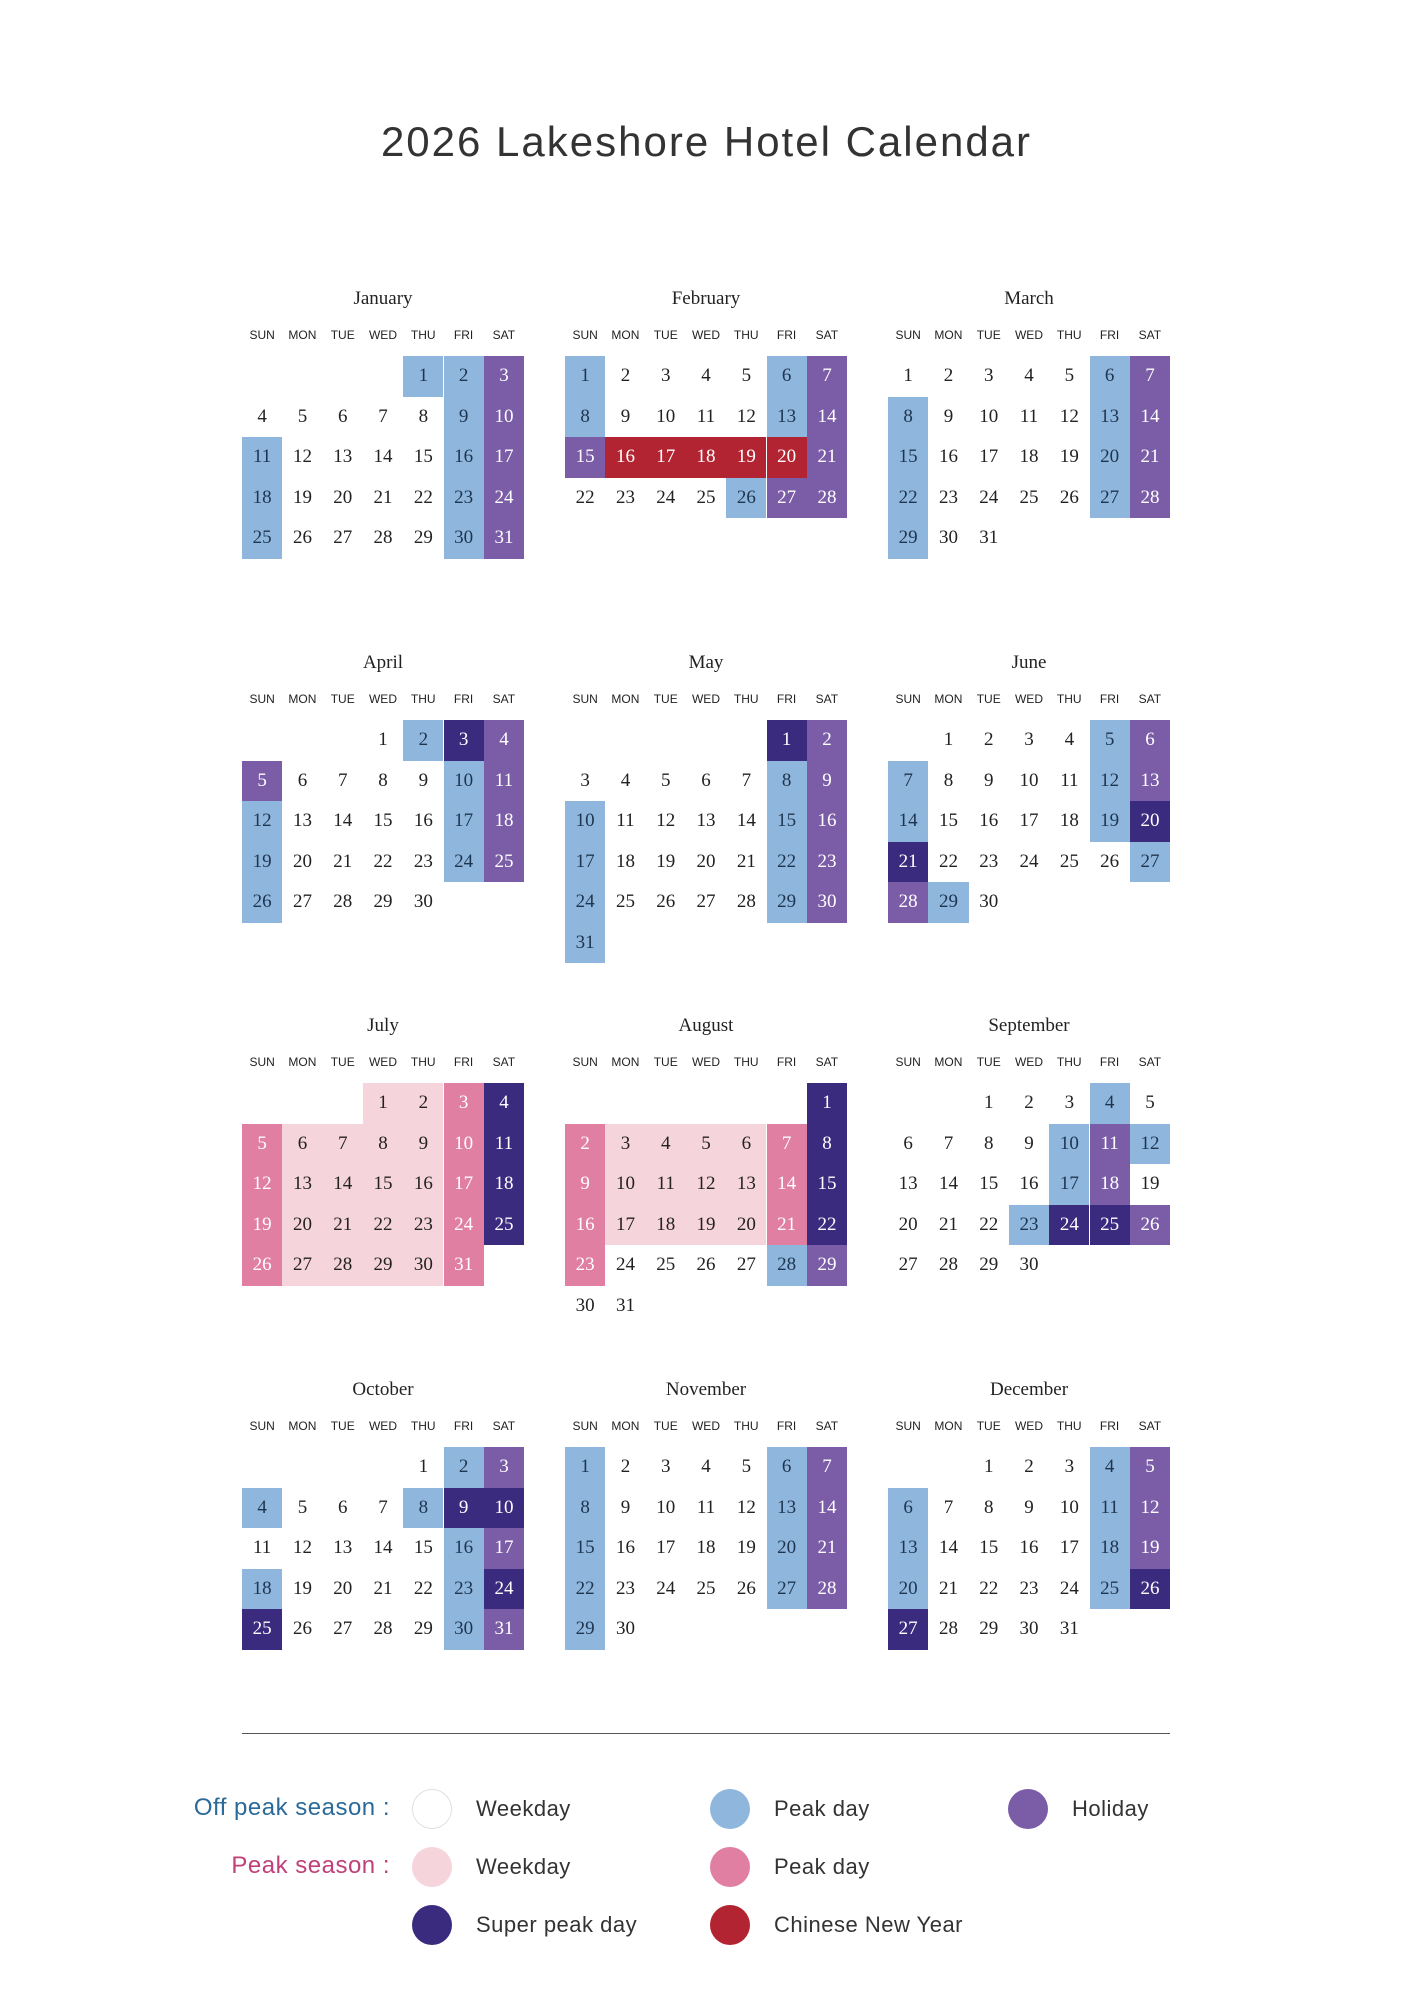  What do you see at coordinates (822, 1866) in the screenshot?
I see `legend-label: Peak day` at bounding box center [822, 1866].